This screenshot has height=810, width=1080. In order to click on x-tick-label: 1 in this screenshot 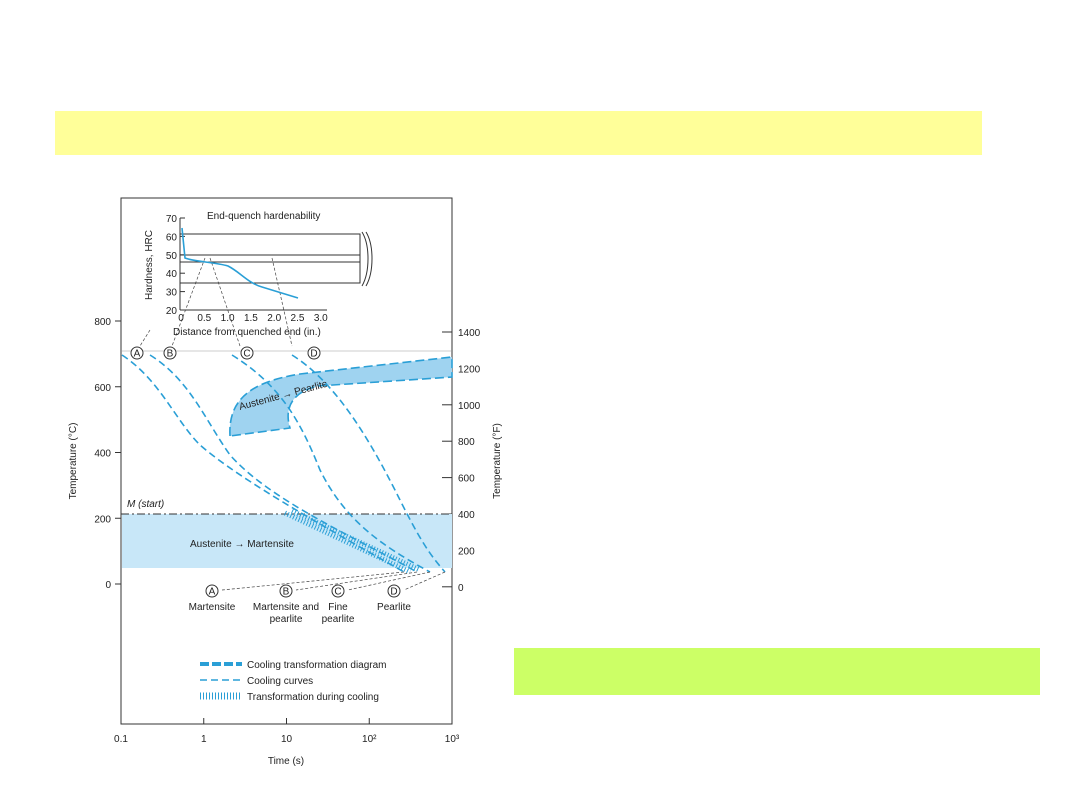, I will do `click(204, 739)`.